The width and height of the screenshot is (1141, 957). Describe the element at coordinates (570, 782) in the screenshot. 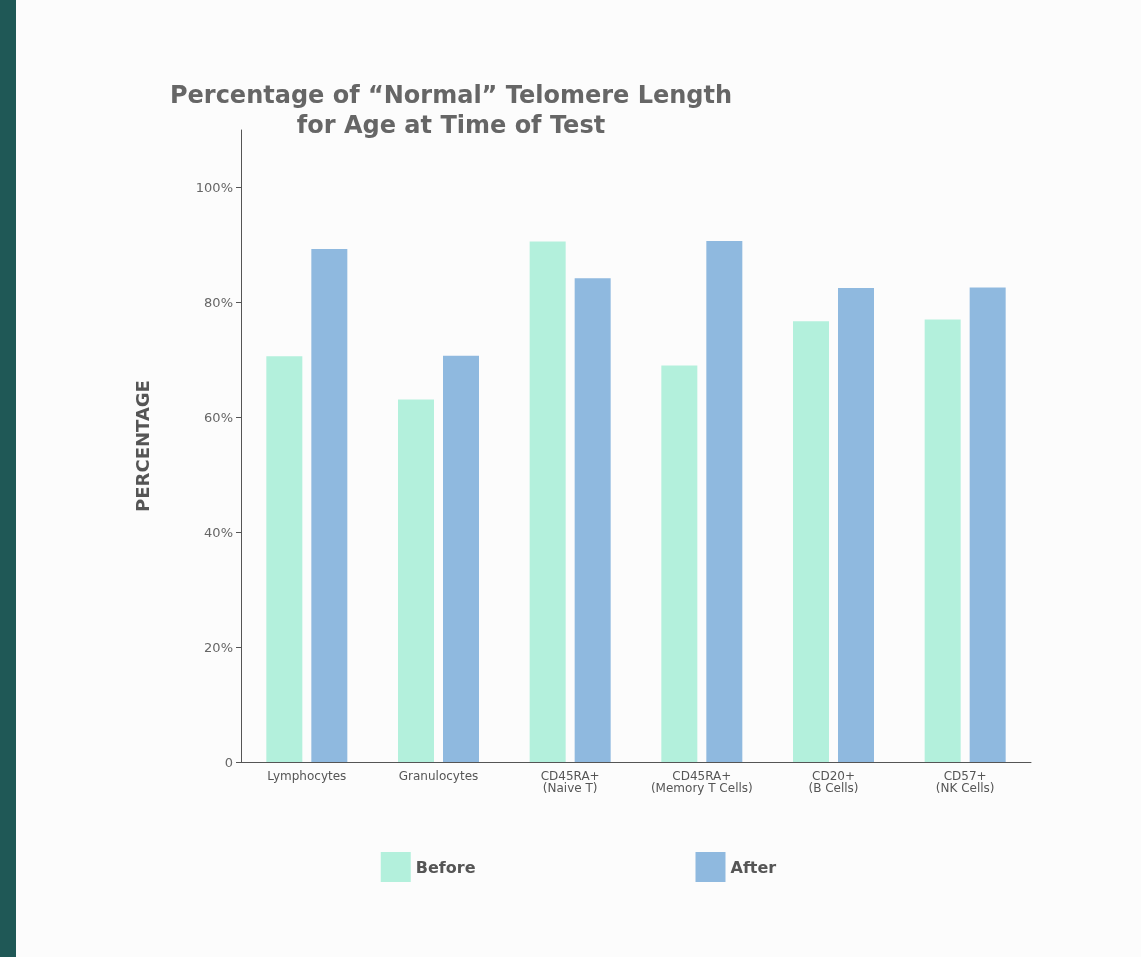

I see `x-tick-label: CD45RA+ (Naive T)` at that location.